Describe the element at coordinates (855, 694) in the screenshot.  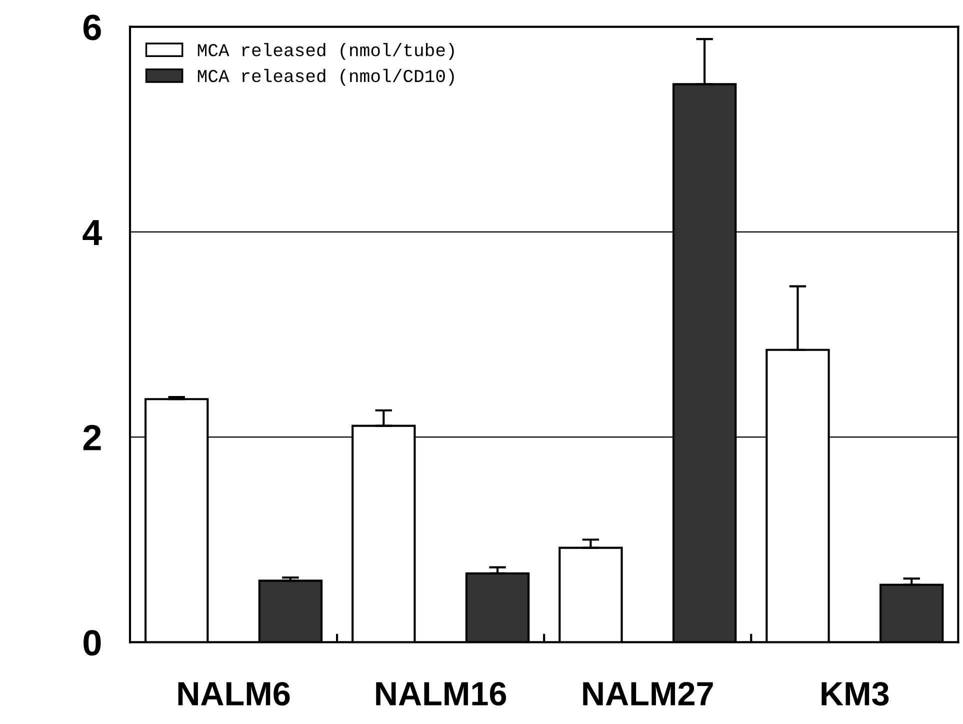
I see `x-tick-label: KM3` at that location.